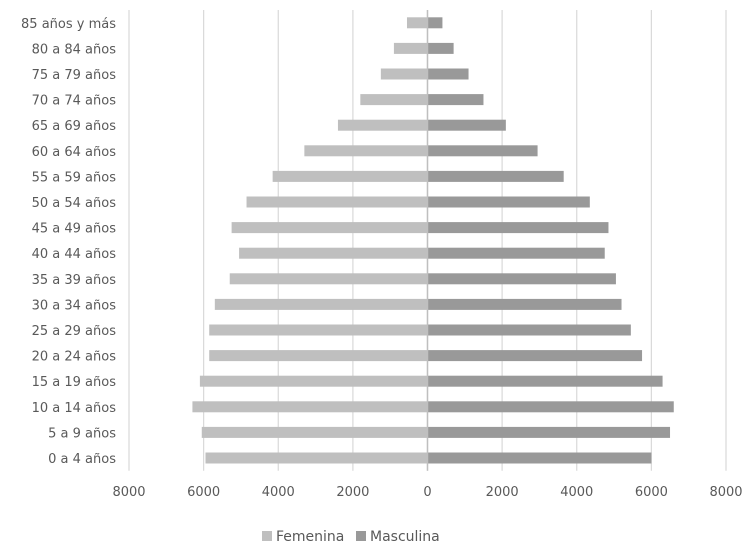  What do you see at coordinates (74, 254) in the screenshot?
I see `category-label: 40 a 44 años` at bounding box center [74, 254].